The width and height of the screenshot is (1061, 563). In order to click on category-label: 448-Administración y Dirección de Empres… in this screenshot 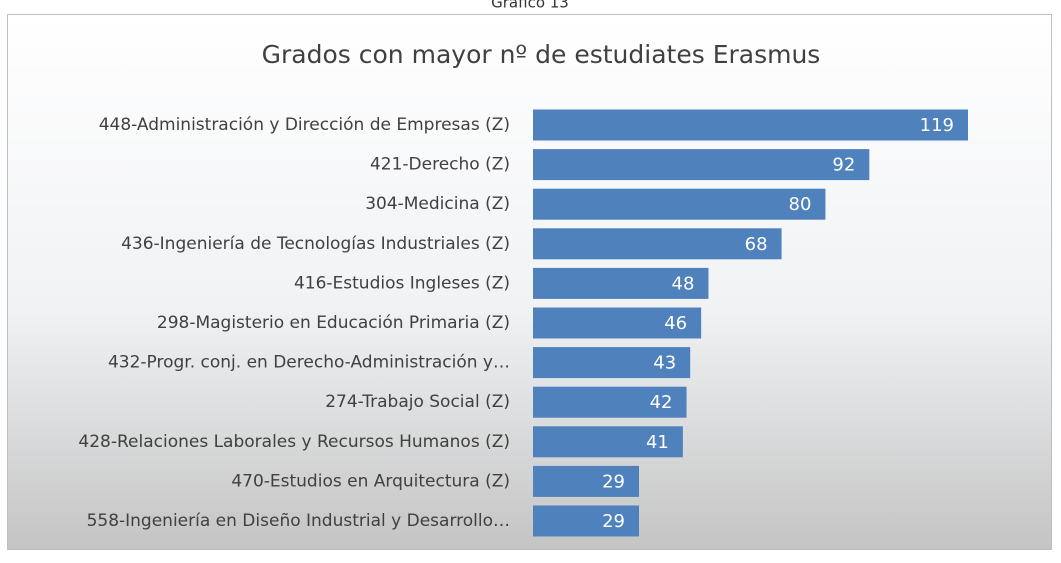, I will do `click(304, 125)`.